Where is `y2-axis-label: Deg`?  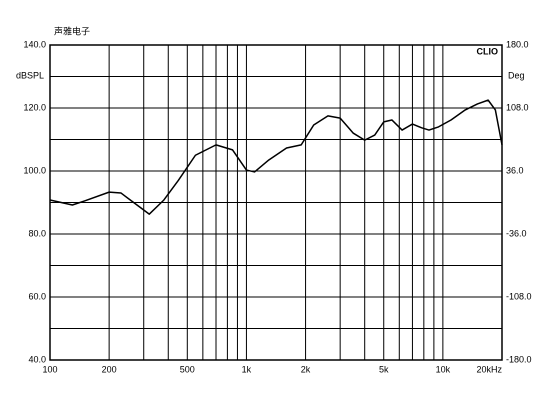 y2-axis-label: Deg is located at coordinates (516, 75).